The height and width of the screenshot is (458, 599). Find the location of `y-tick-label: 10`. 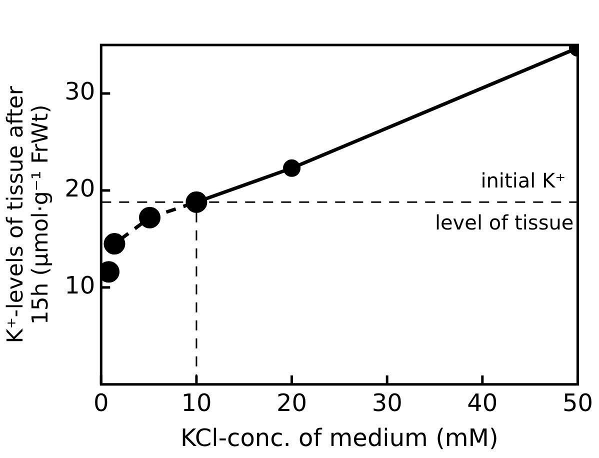

y-tick-label: 10 is located at coordinates (80, 286).